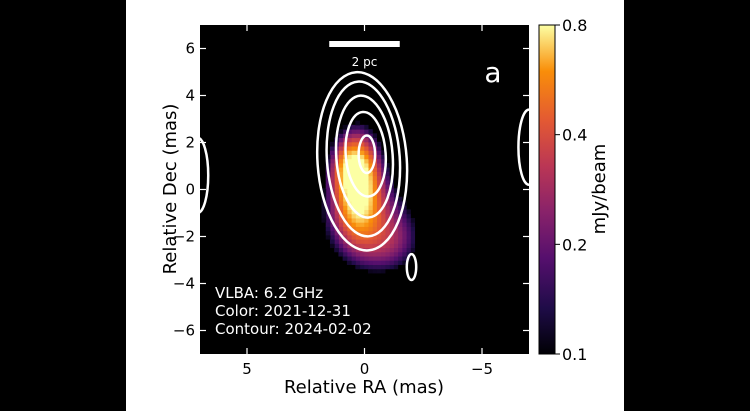 Image resolution: width=750 pixels, height=411 pixels. Describe the element at coordinates (364, 387) in the screenshot. I see `x-axis-label: Relative RA (mas)` at that location.